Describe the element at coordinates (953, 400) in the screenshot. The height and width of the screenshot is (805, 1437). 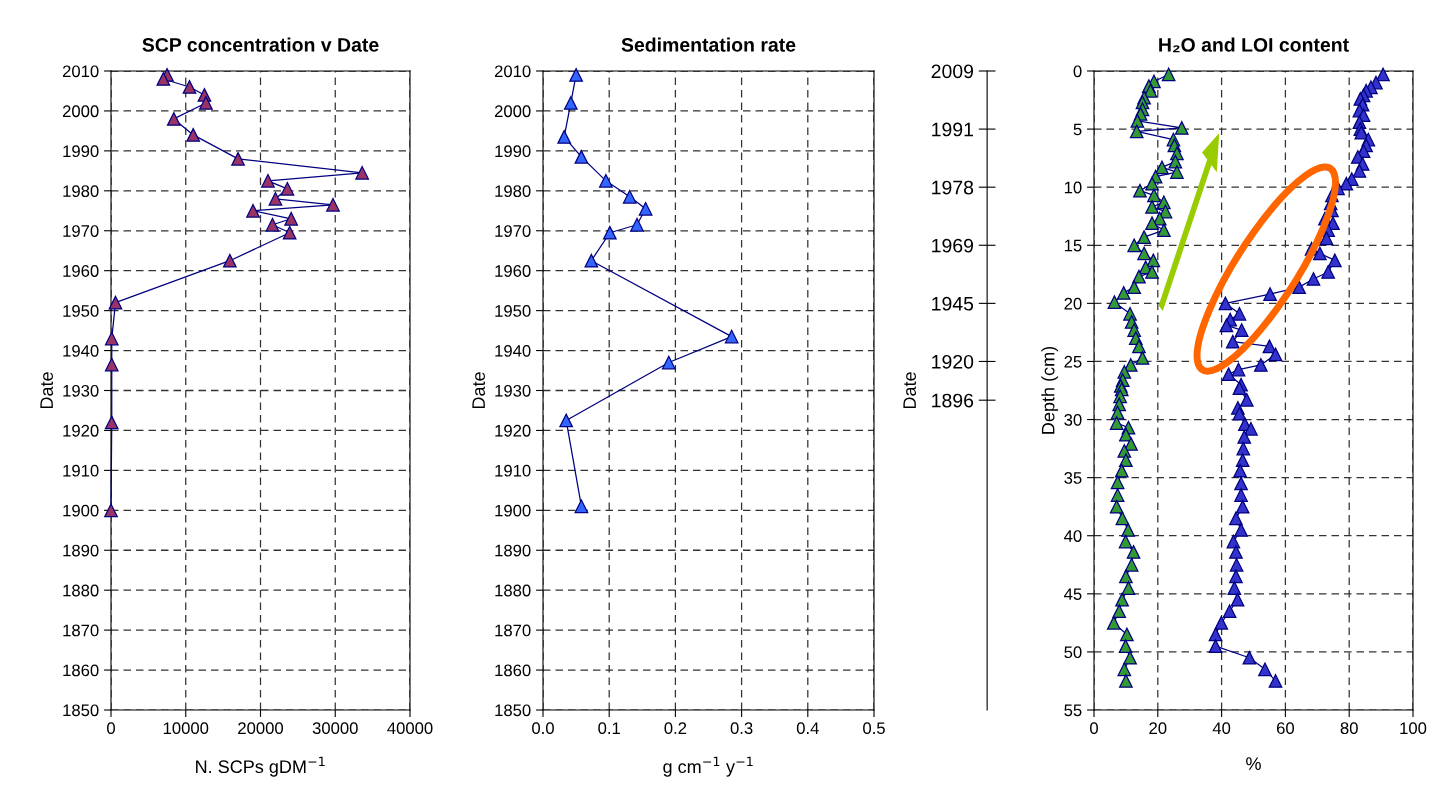
I see `category-label: 1896` at that location.